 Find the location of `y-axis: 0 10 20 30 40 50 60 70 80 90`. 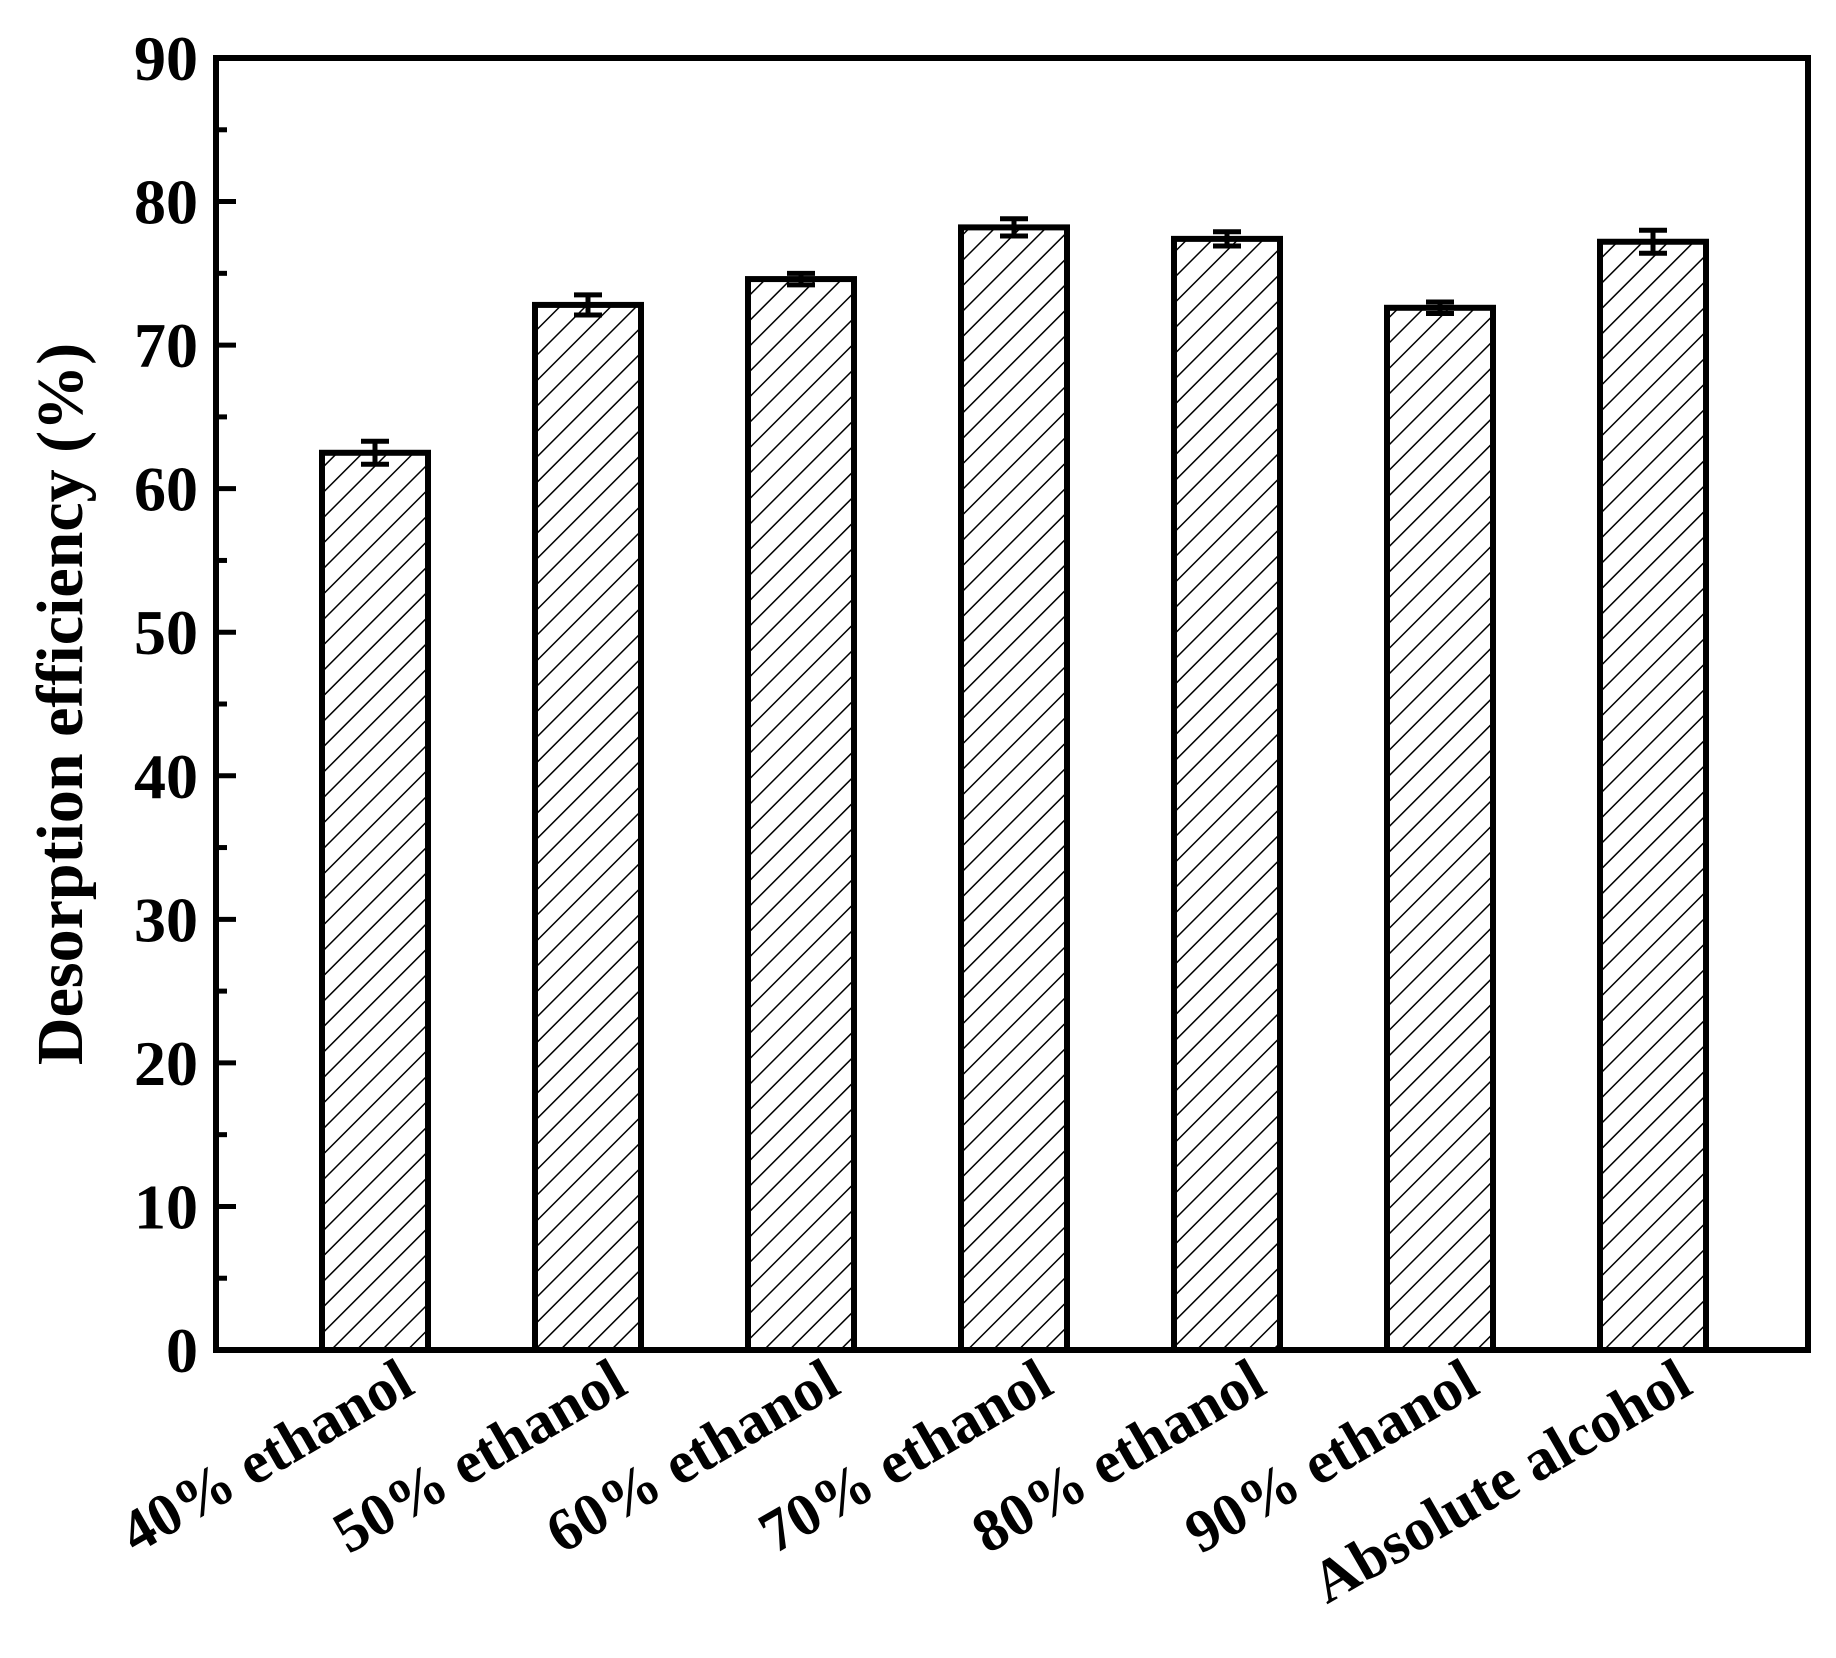

y-axis: 0 10 20 30 40 50 60 70 80 90 is located at coordinates (185, 704).